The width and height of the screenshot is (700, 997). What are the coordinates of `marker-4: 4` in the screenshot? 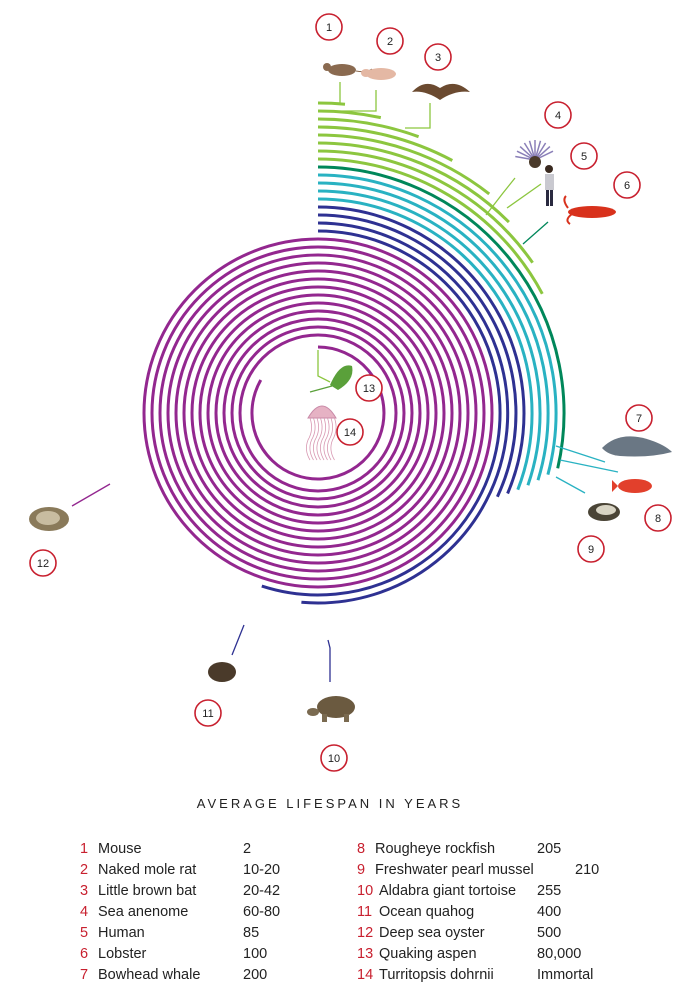 It's located at (558, 115).